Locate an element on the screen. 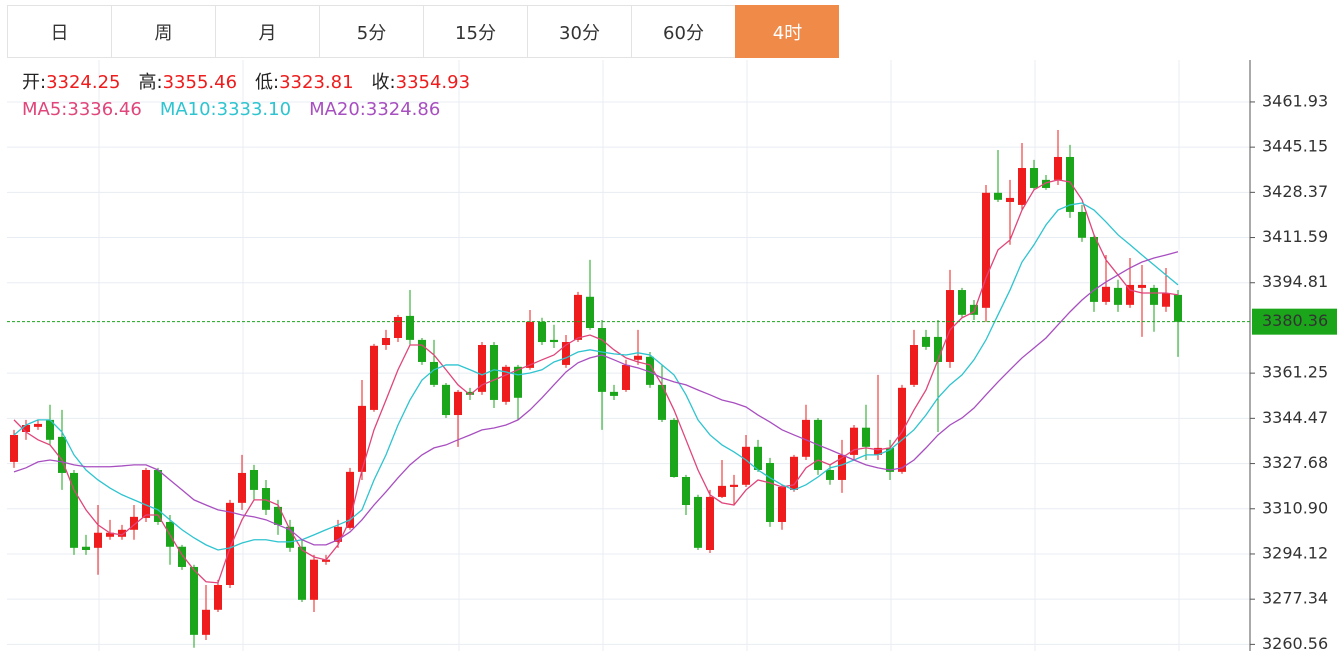 The height and width of the screenshot is (651, 1337). info-label: MA20: is located at coordinates (337, 109).